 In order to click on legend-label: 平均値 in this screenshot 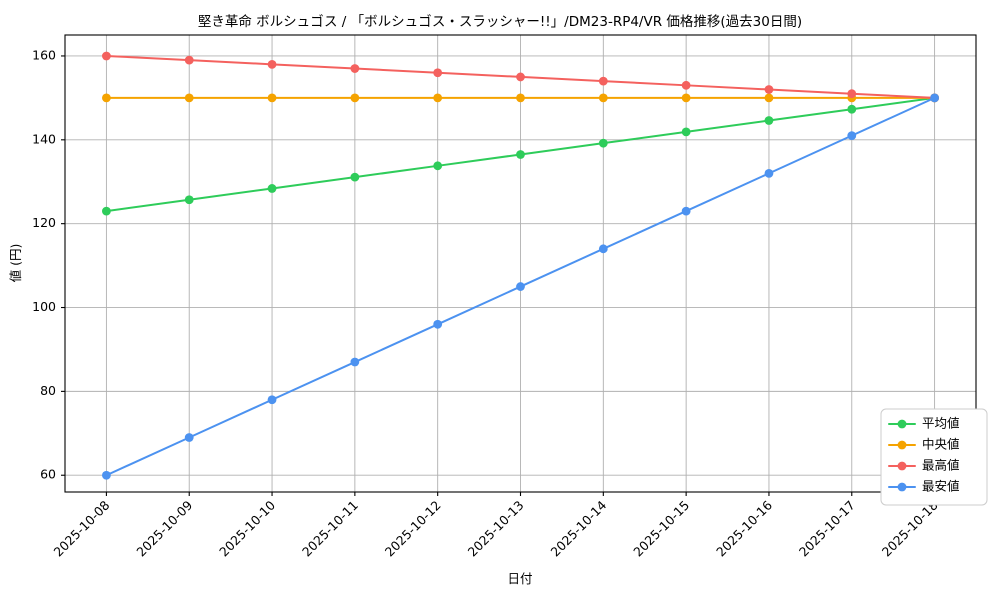, I will do `click(941, 423)`.